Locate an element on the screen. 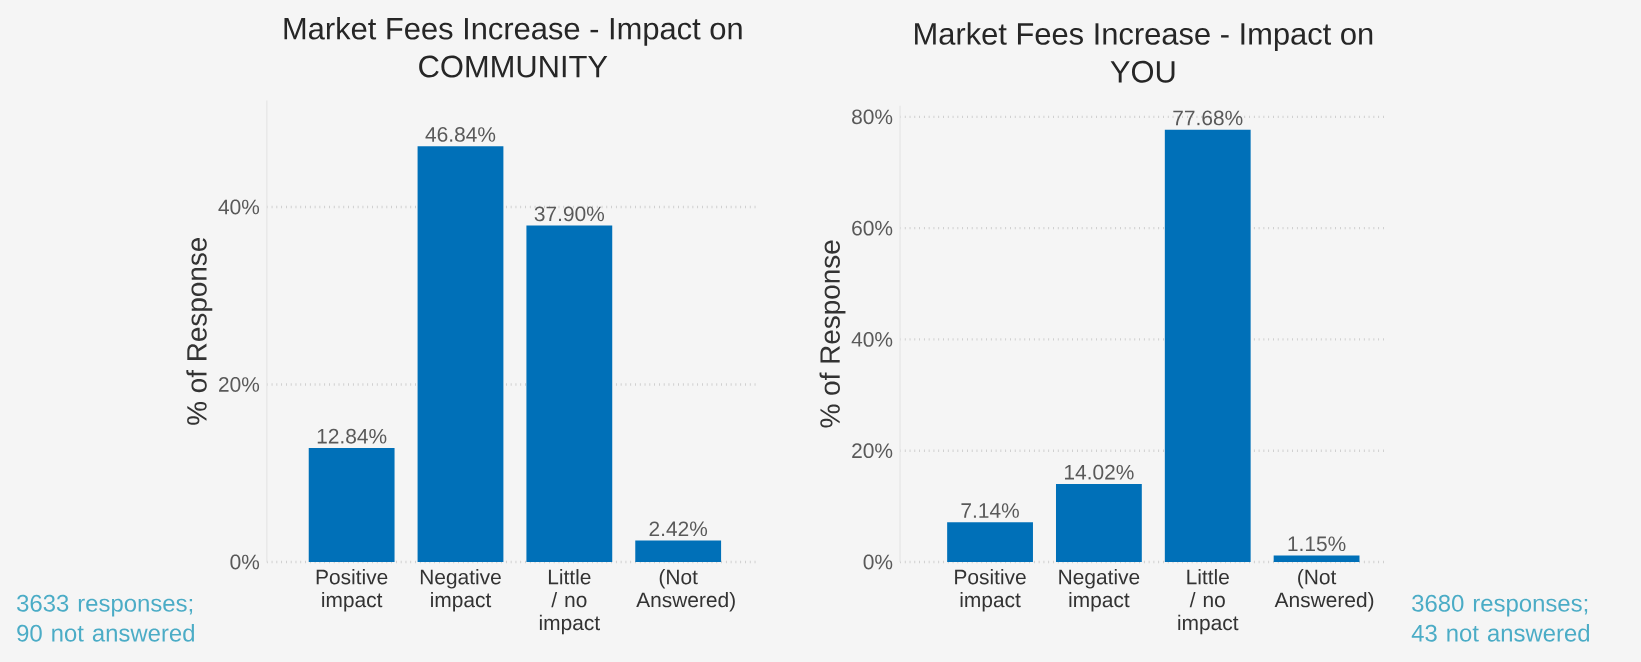  data-label: 12.84% is located at coordinates (352, 436).